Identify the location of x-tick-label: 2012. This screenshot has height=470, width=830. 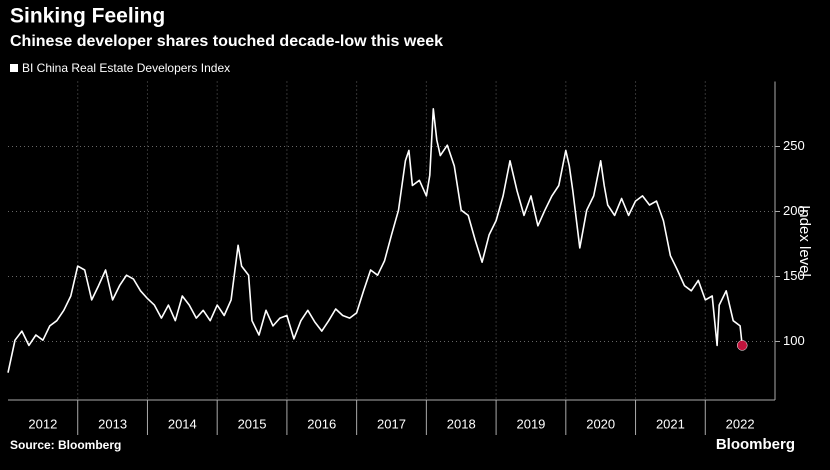
(42, 423).